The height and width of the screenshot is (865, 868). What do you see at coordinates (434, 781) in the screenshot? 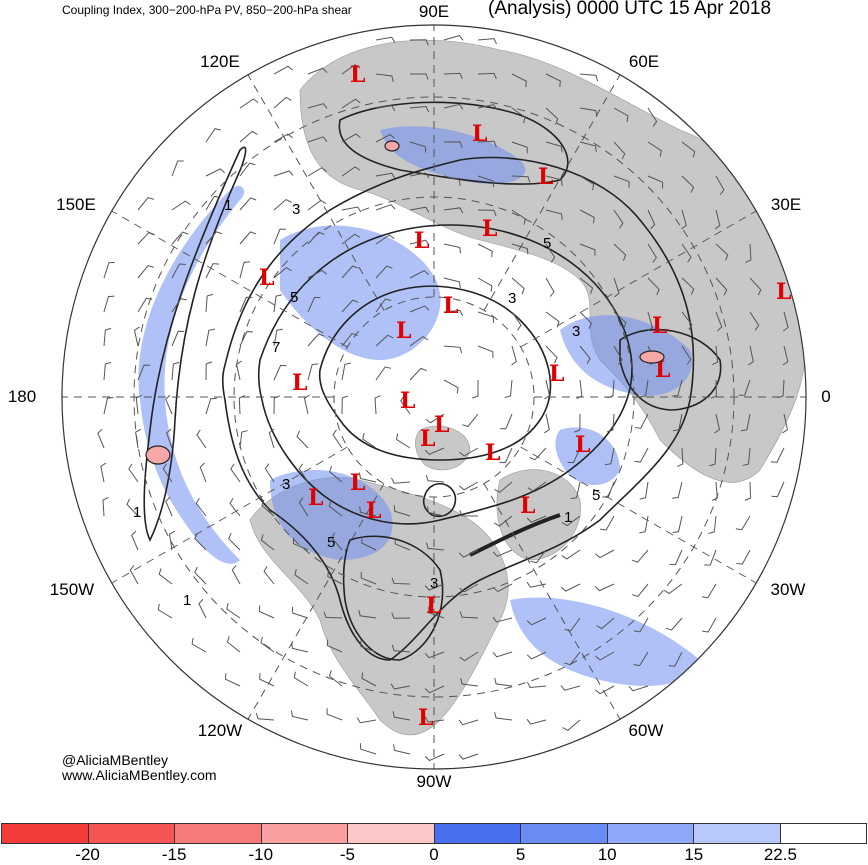
I see `lon-label-90w: 90W` at bounding box center [434, 781].